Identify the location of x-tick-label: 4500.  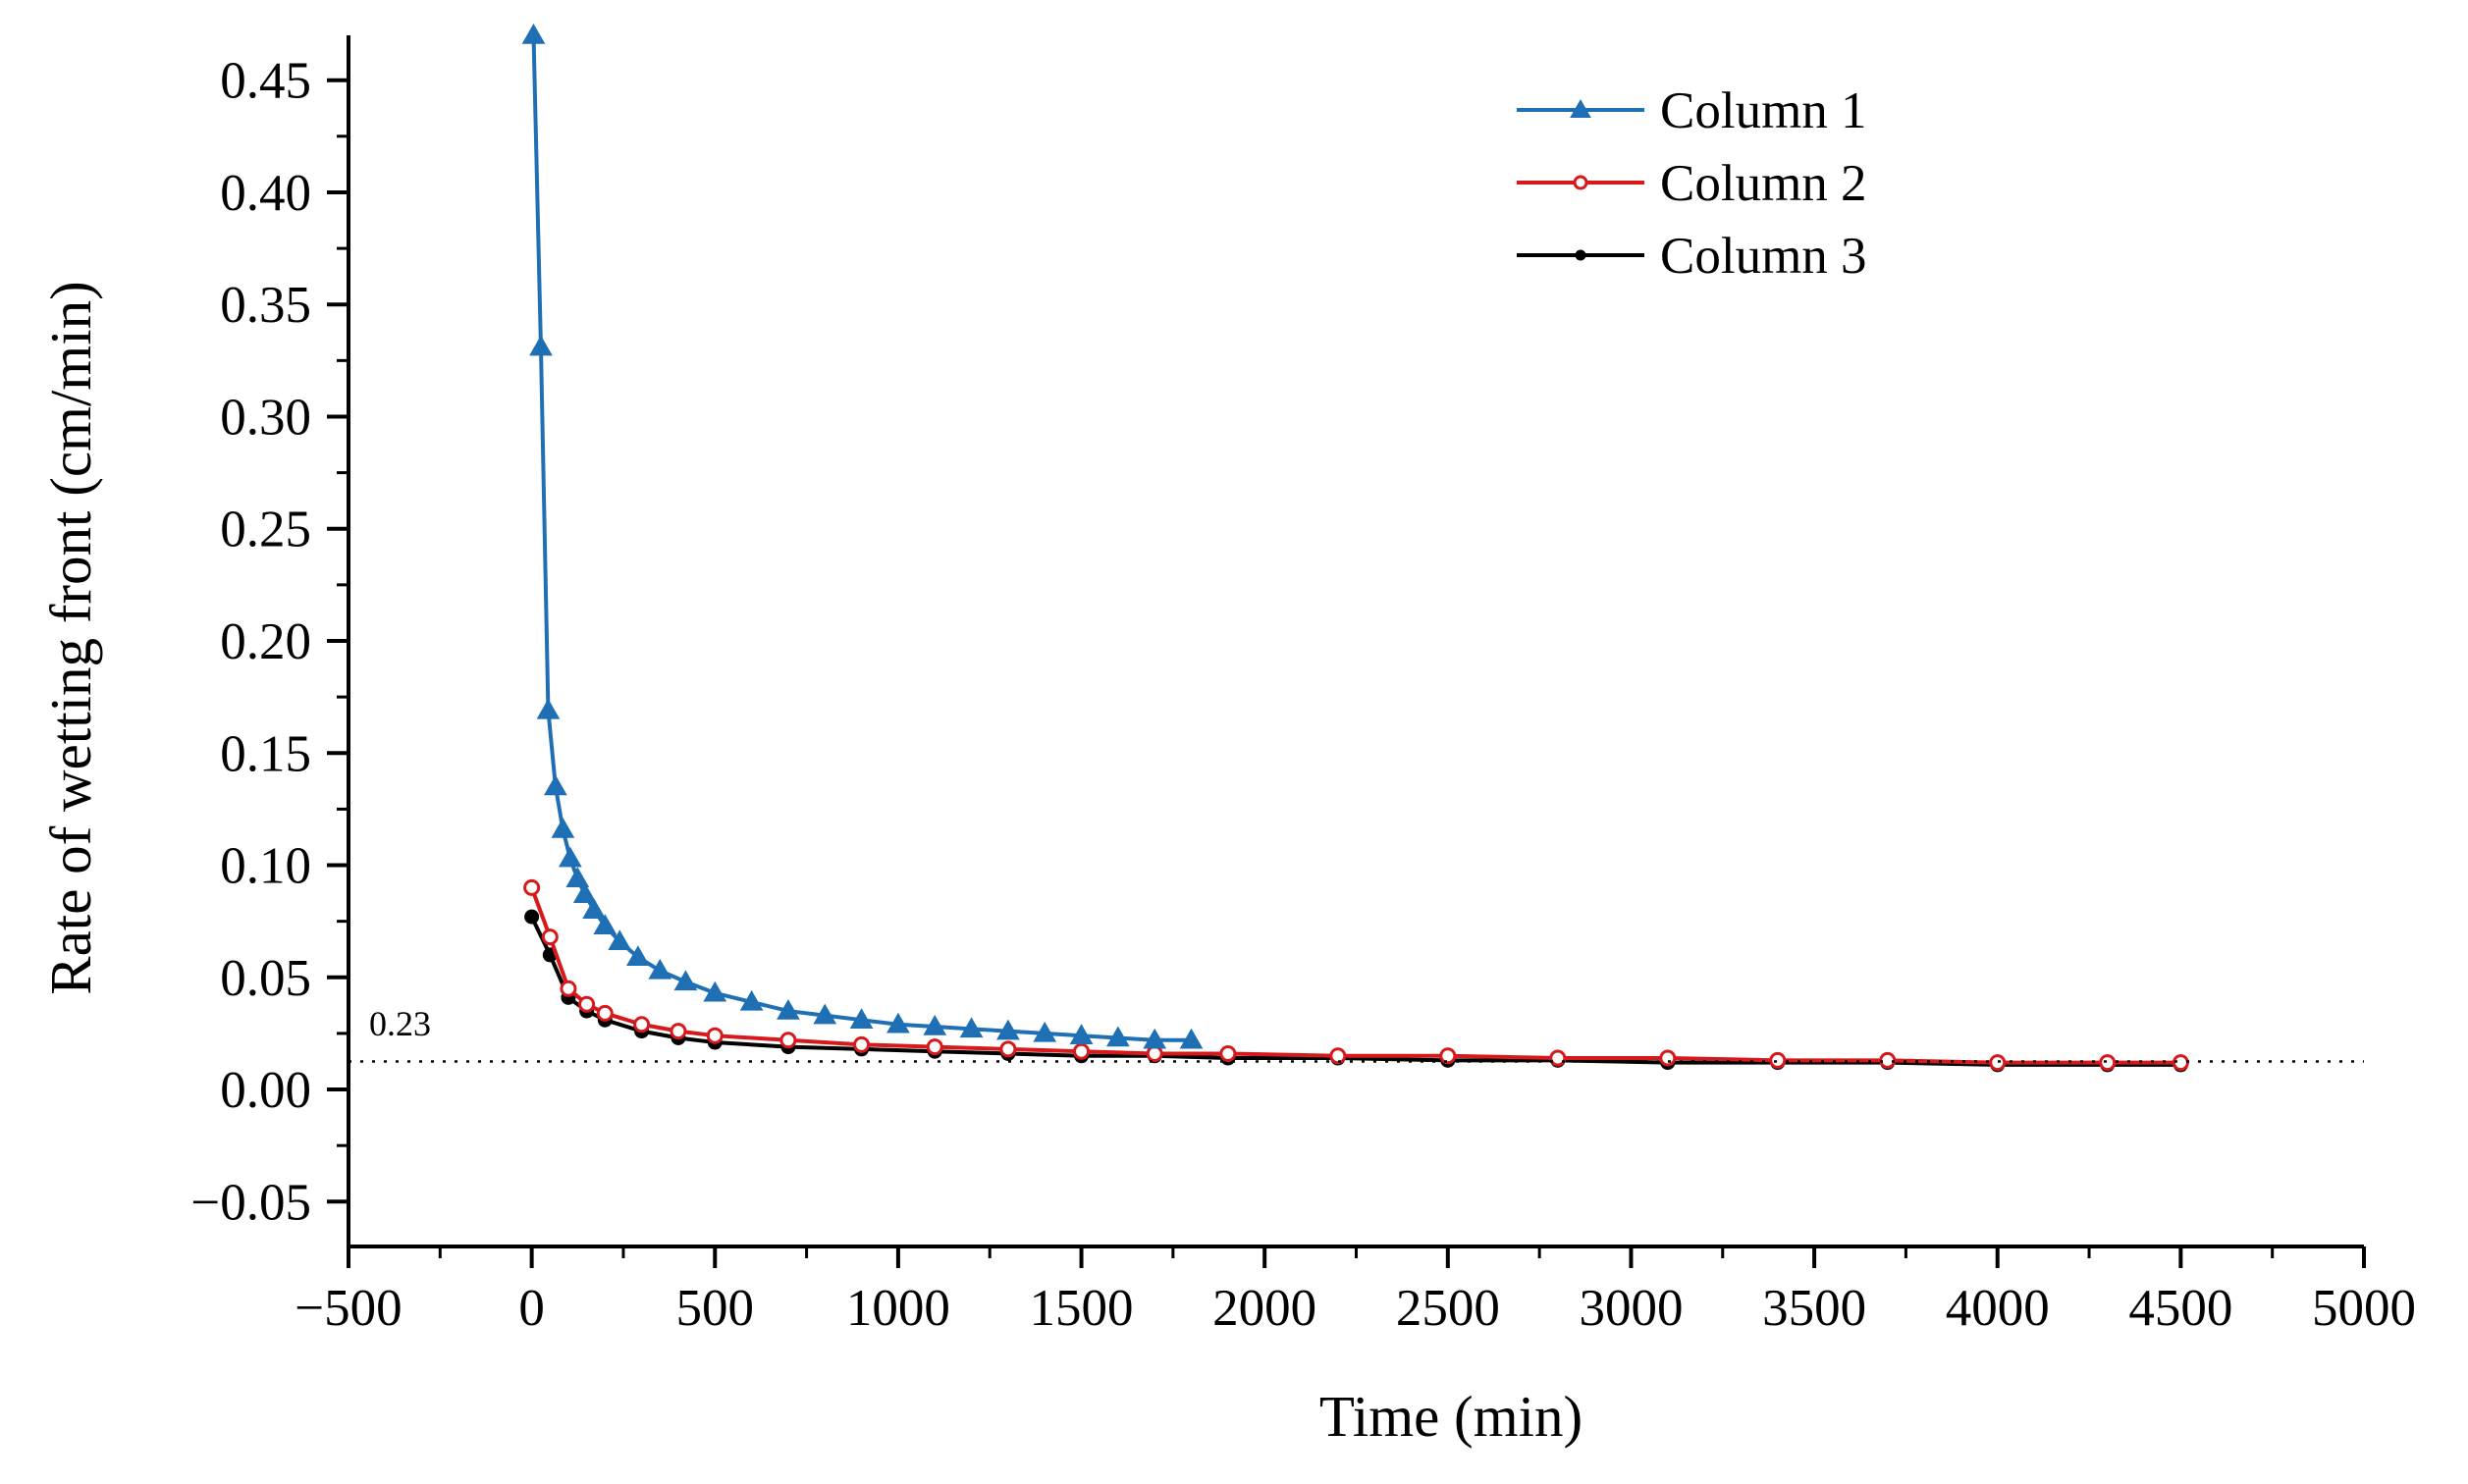
(2180, 1308).